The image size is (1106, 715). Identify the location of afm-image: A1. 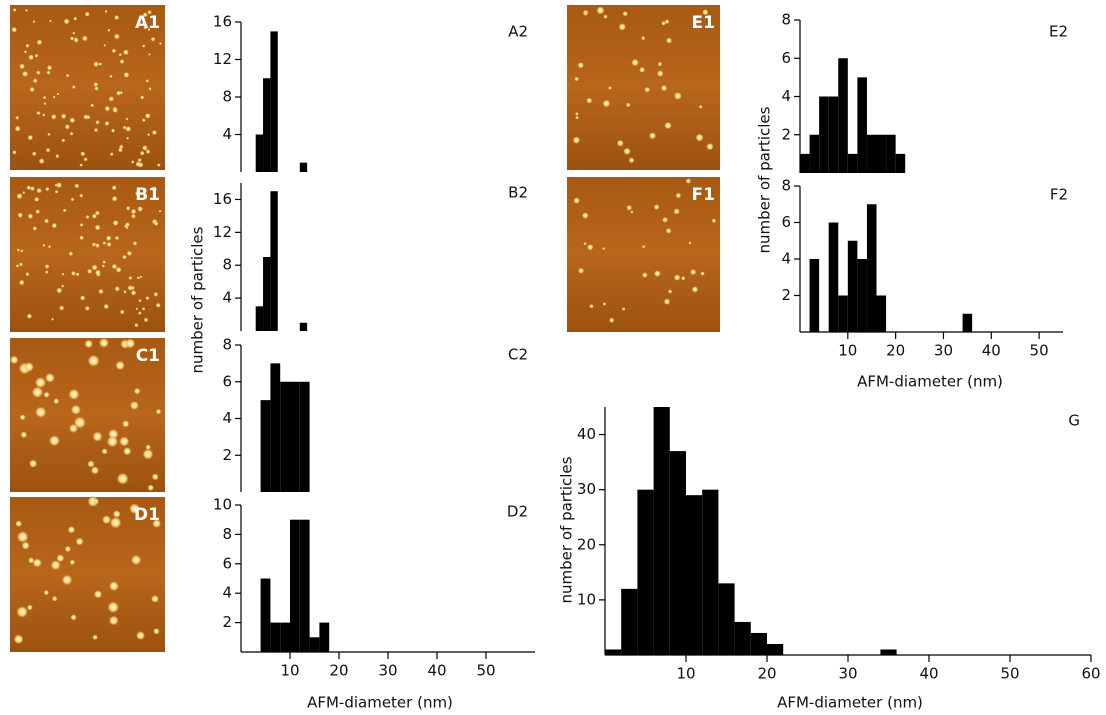
(87, 87).